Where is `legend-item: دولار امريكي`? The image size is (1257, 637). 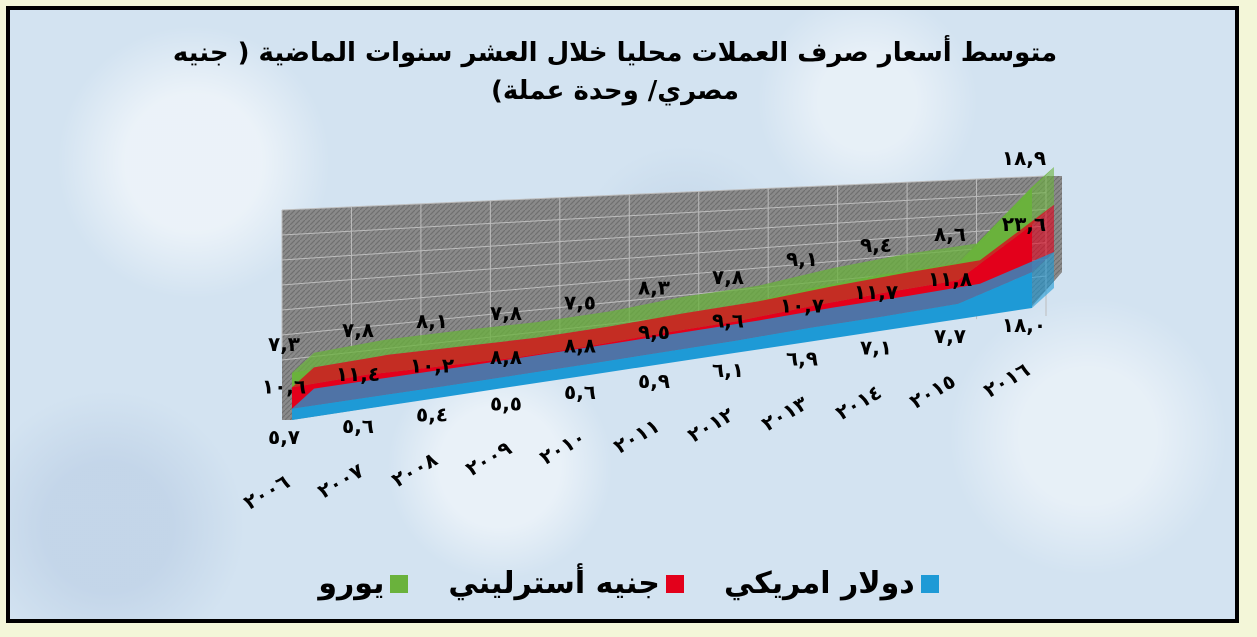 legend-item: دولار امريكي is located at coordinates (831, 583).